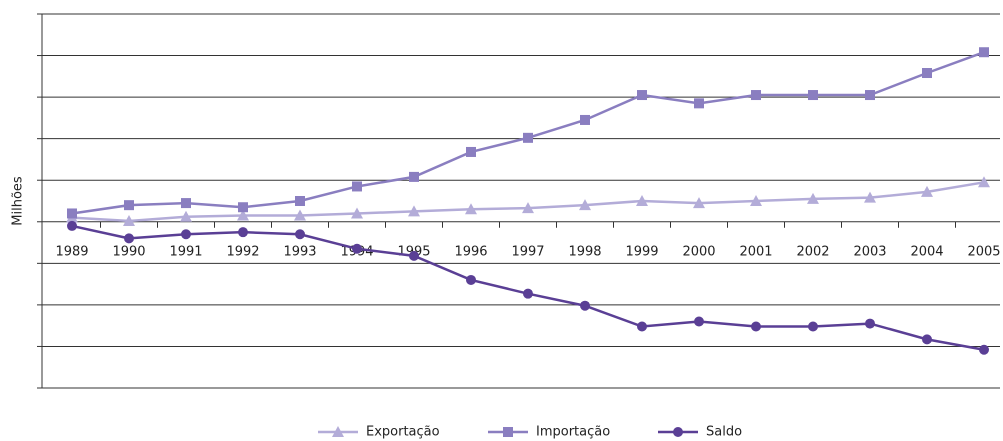  I want to click on x-tick-label: 1991, so click(185, 251).